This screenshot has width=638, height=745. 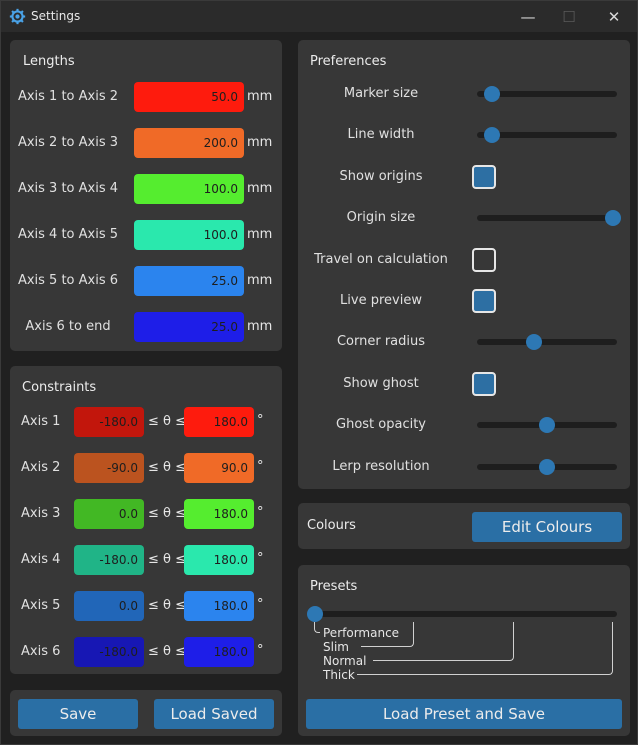 What do you see at coordinates (331, 525) in the screenshot?
I see `colours-label: Colours` at bounding box center [331, 525].